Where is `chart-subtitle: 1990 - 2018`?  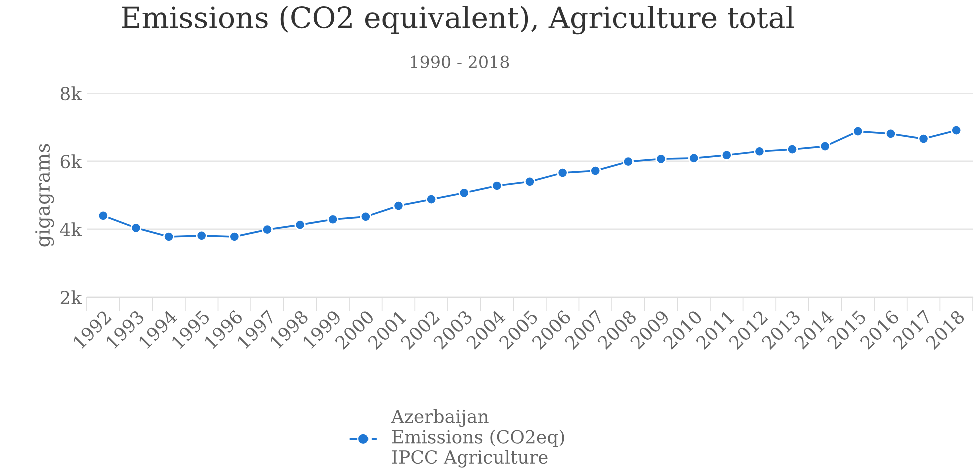
chart-subtitle: 1990 - 2018 is located at coordinates (460, 62).